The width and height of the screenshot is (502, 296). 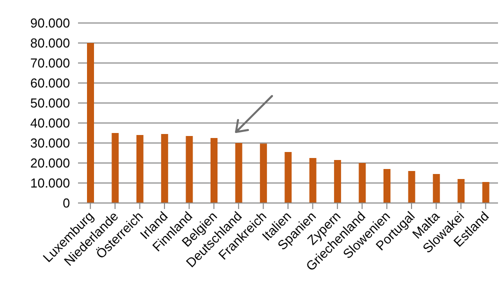 I want to click on y-tick-label: 30.000, so click(x=50, y=143).